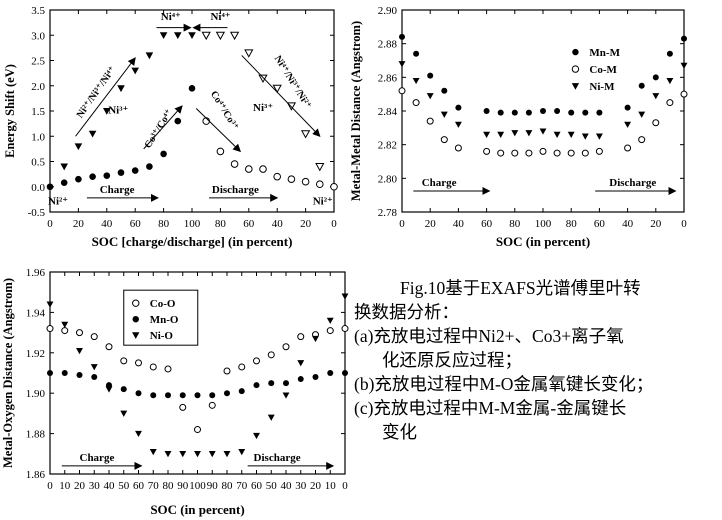 This screenshot has width=722, height=520. Describe the element at coordinates (38, 11) in the screenshot. I see `y-tick-label: 3.5` at that location.